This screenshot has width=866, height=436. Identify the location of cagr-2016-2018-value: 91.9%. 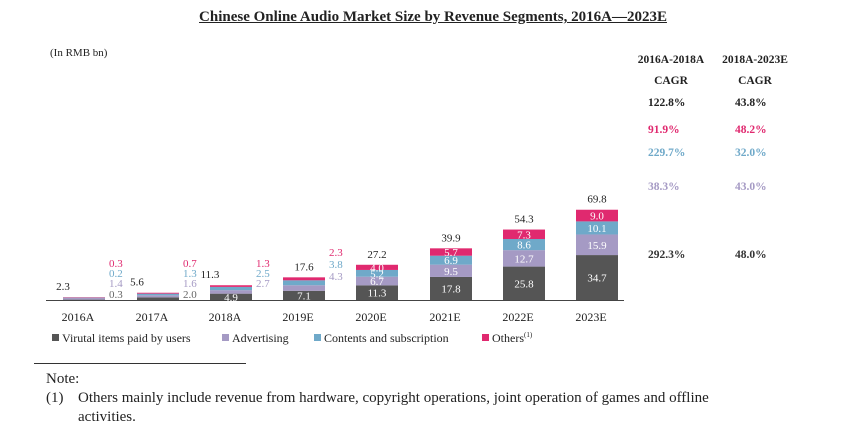
(664, 130).